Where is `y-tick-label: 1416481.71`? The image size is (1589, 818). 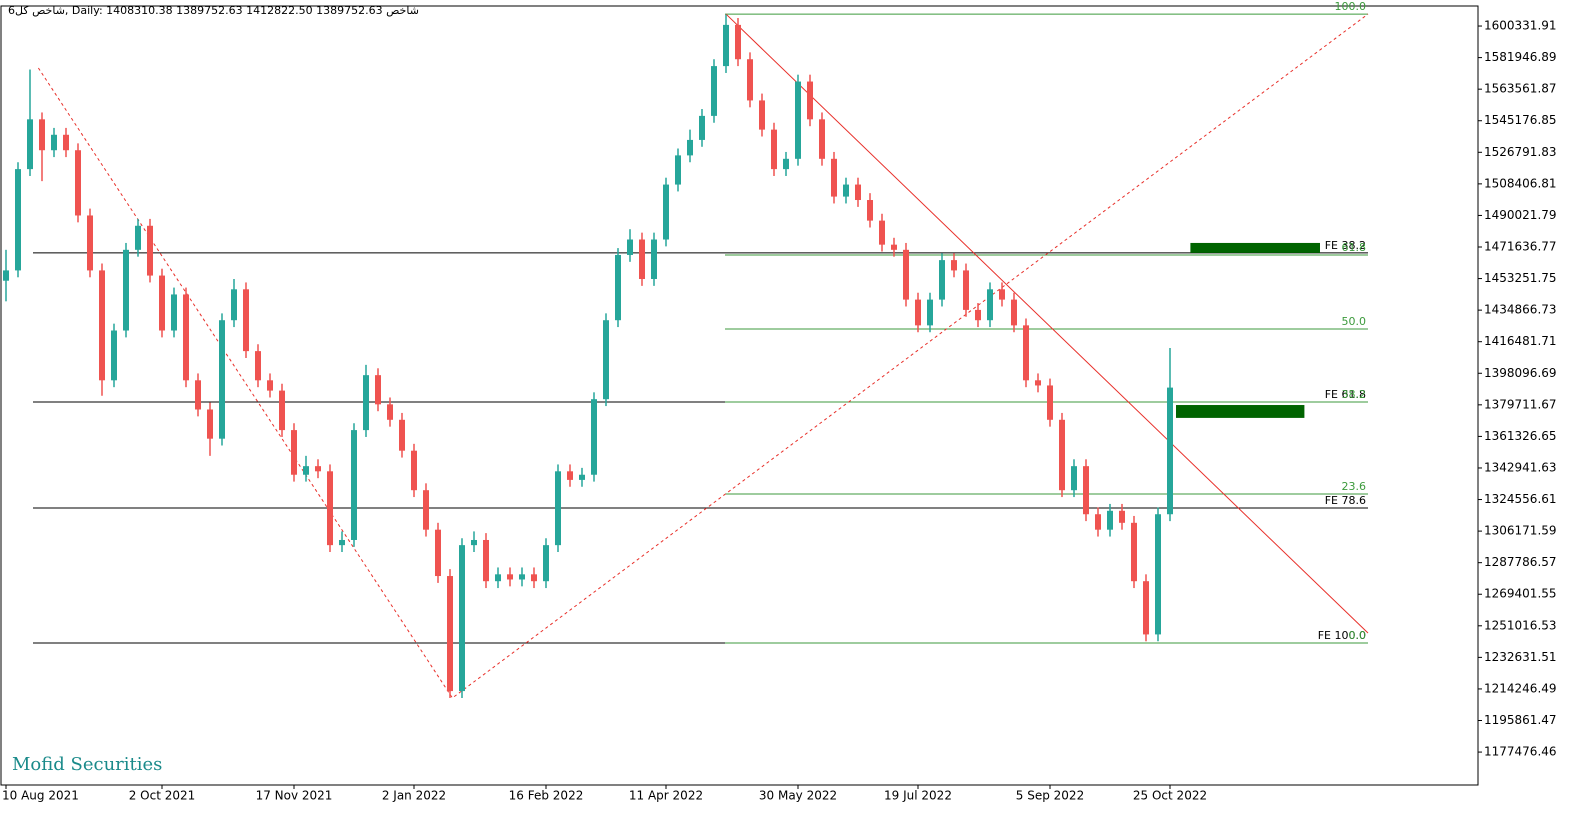
y-tick-label: 1416481.71 is located at coordinates (1520, 341).